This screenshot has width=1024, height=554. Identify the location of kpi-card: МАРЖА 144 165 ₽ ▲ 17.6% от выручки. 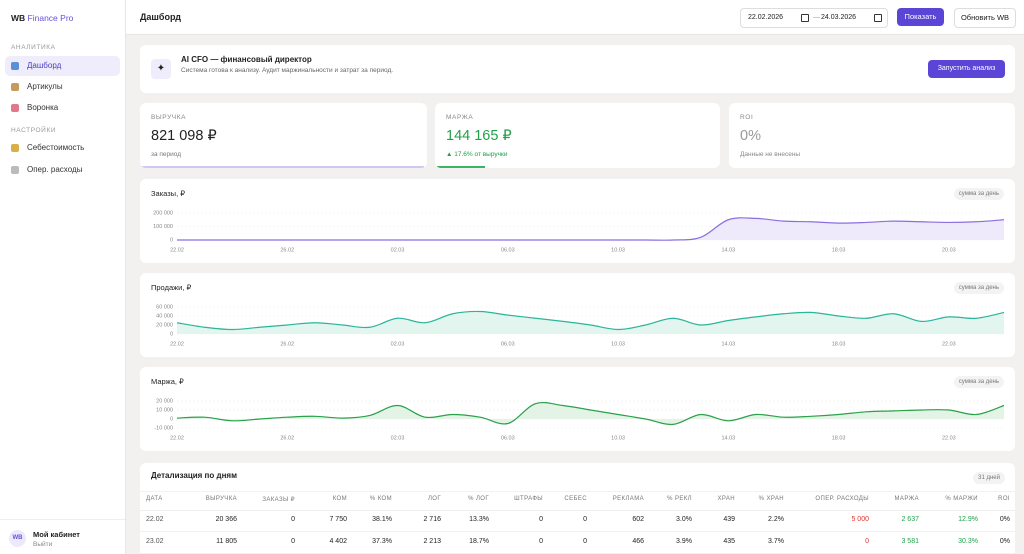
(577, 135).